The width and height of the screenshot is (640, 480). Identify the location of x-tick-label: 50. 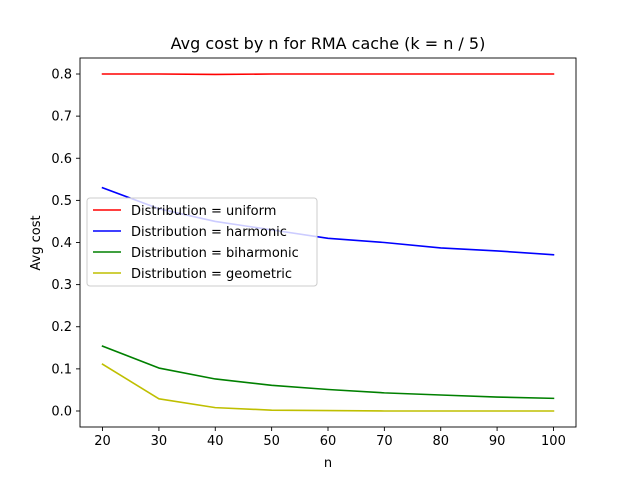
(271, 441).